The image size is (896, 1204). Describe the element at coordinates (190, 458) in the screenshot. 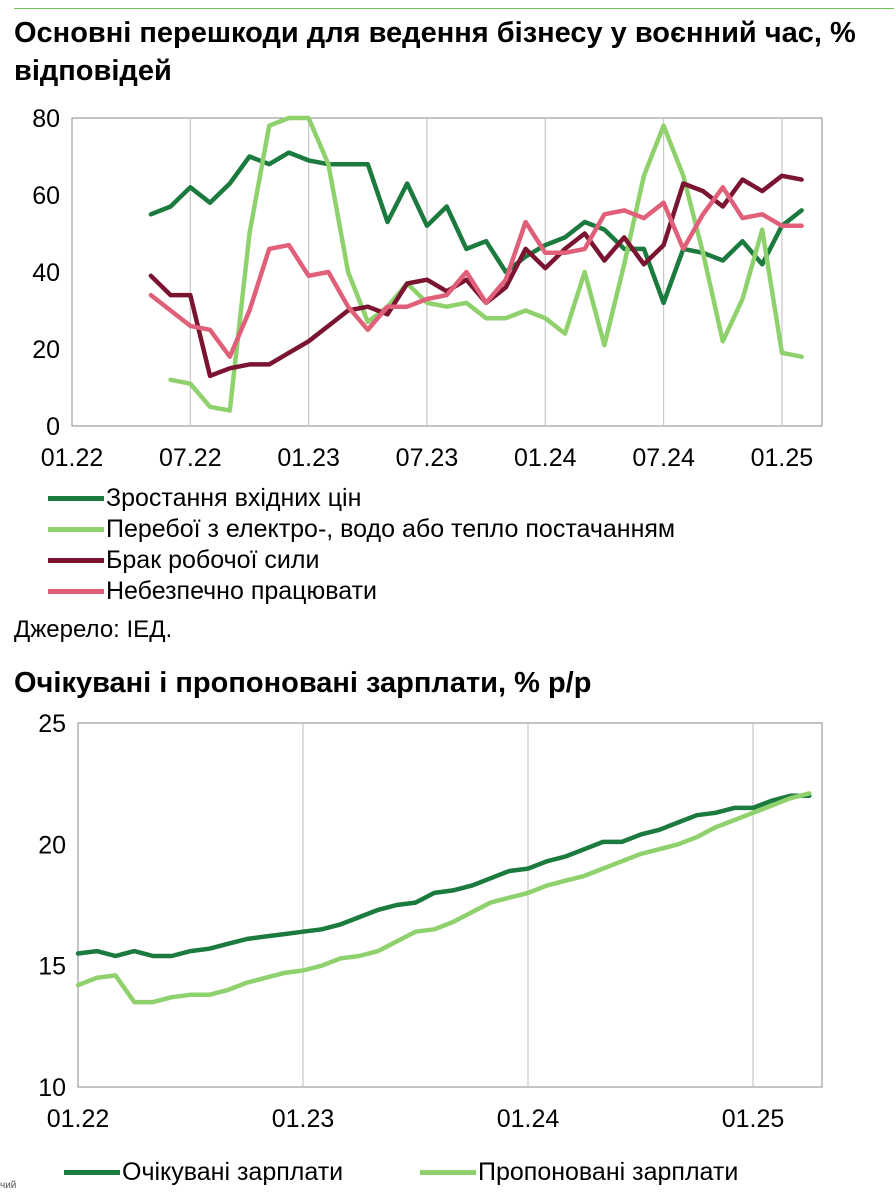

I see `x-tick-label: 07.22` at that location.